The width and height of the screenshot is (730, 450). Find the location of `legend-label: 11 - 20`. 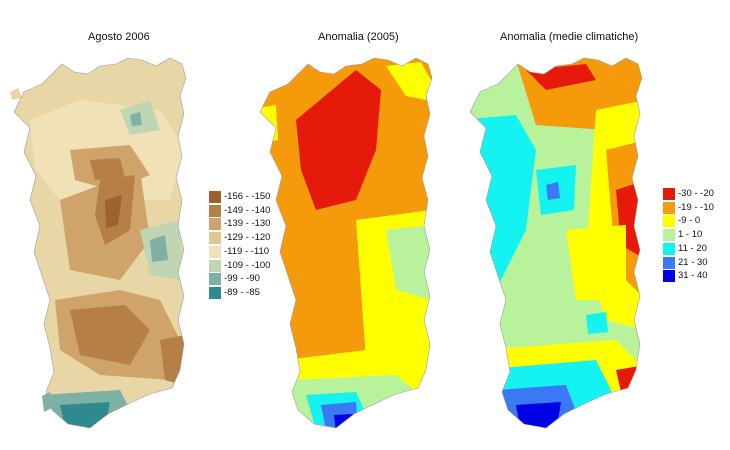

legend-label: 11 - 20 is located at coordinates (692, 248).